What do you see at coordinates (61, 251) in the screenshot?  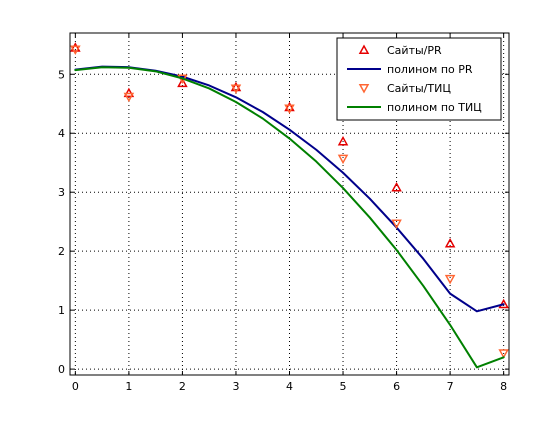 I see `y-tick-label-2: 2` at bounding box center [61, 251].